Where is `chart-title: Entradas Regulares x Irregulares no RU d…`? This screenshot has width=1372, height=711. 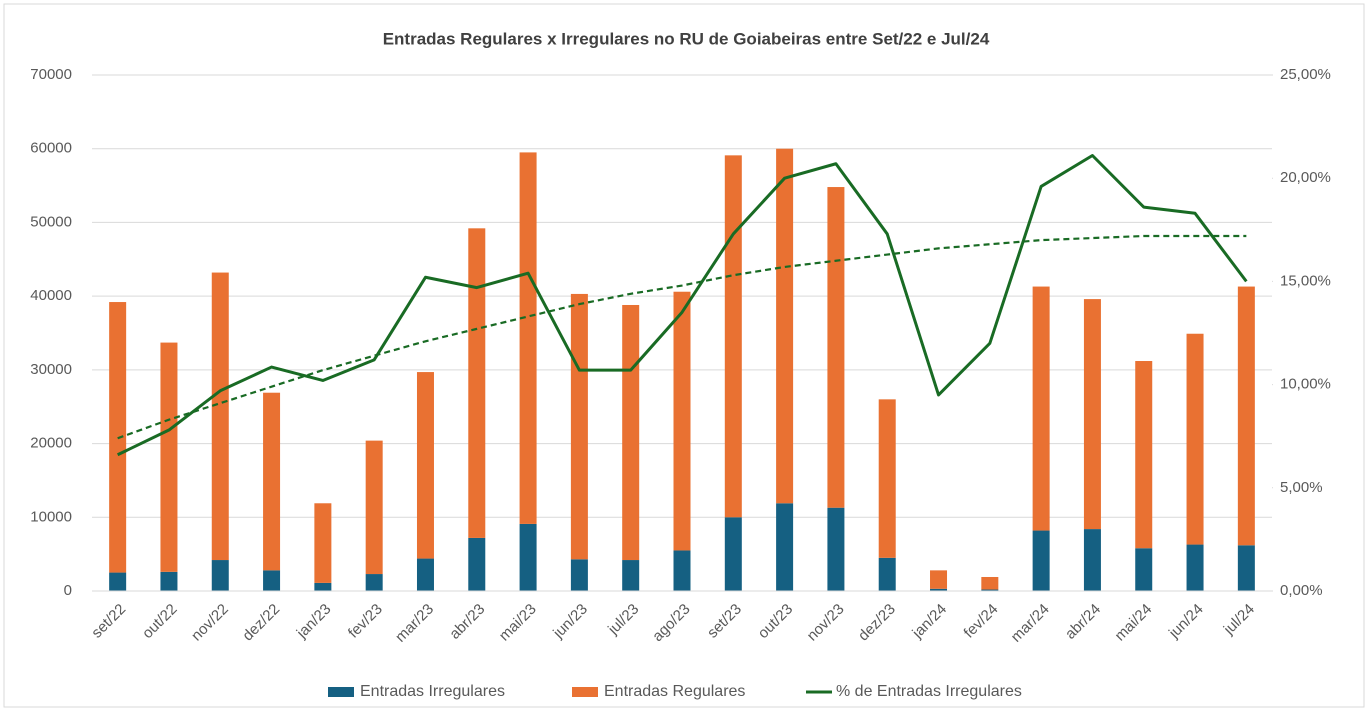 chart-title: Entradas Regulares x Irregulares no RU d… is located at coordinates (686, 38).